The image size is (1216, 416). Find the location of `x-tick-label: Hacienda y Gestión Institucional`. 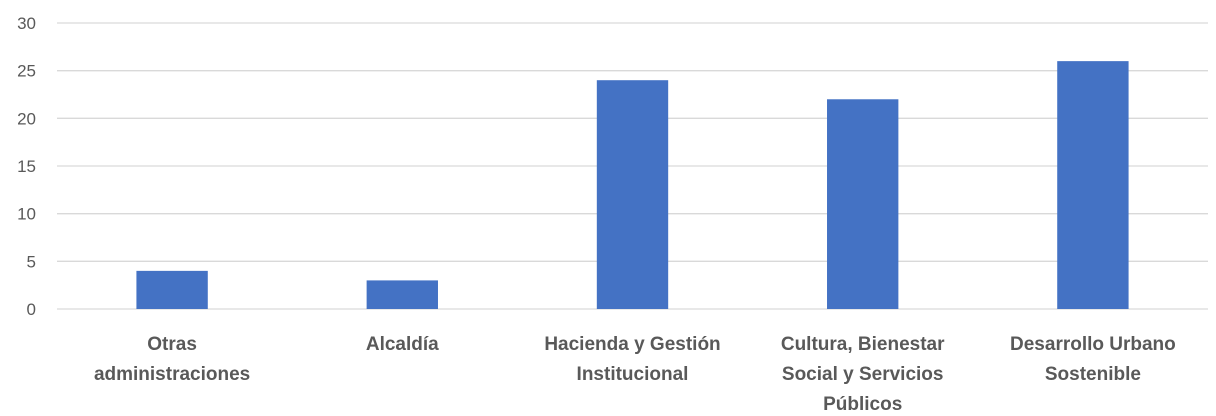

x-tick-label: Hacienda y Gestión Institucional is located at coordinates (632, 359).